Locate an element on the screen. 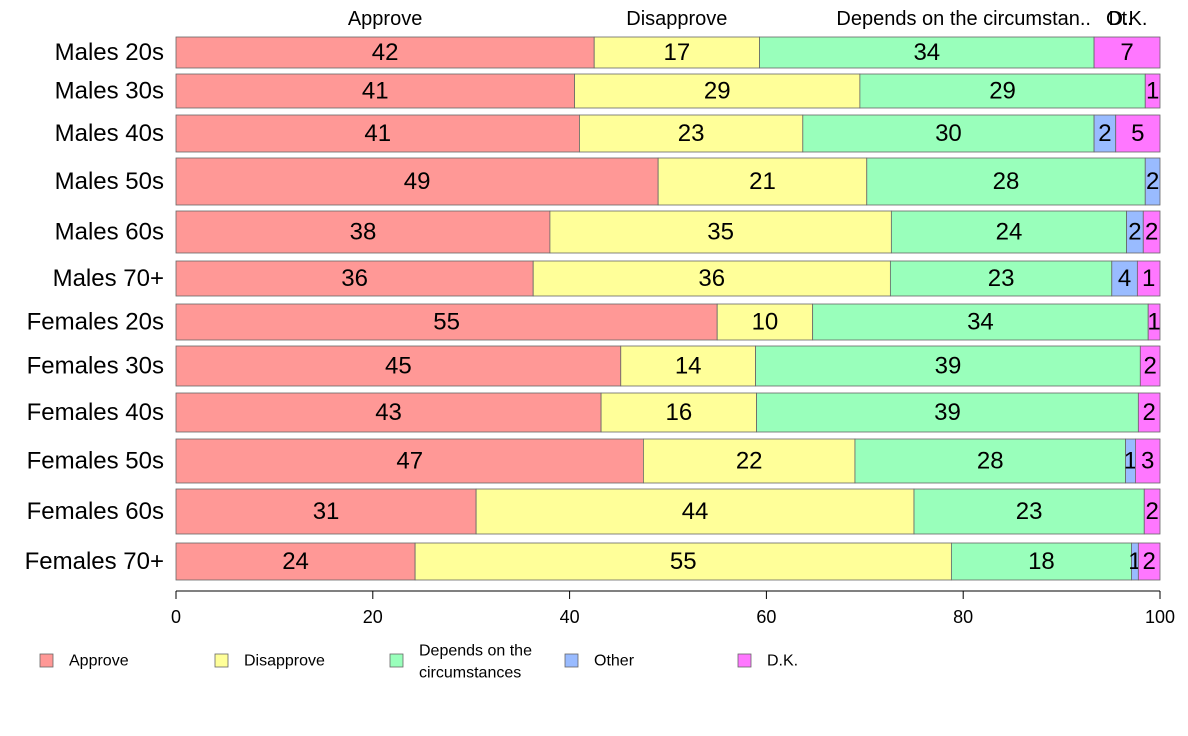 This screenshot has width=1188, height=736. value-label-approve-females-50s: 47 is located at coordinates (409, 461).